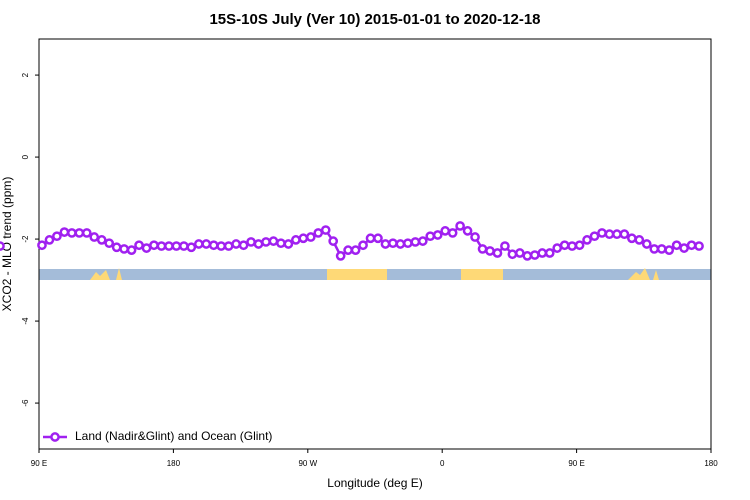 This screenshot has width=750, height=500. What do you see at coordinates (25, 403) in the screenshot?
I see `y-tick-label: -6` at bounding box center [25, 403].